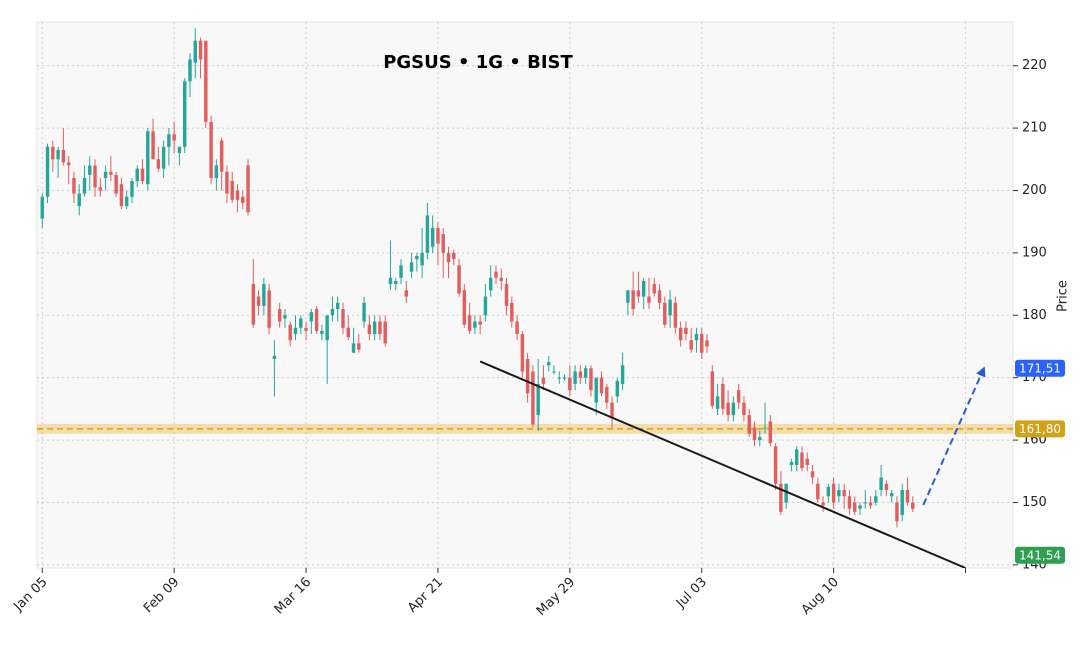  I want to click on y-tick-label: 190, so click(1034, 252).